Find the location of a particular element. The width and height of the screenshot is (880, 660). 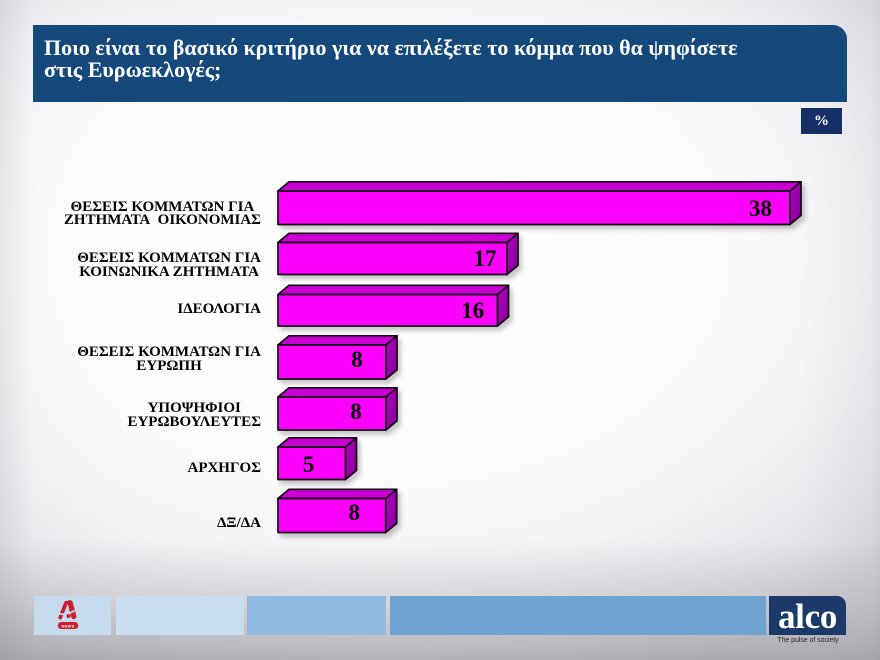

svg-text: NEWS is located at coordinates (67, 625).